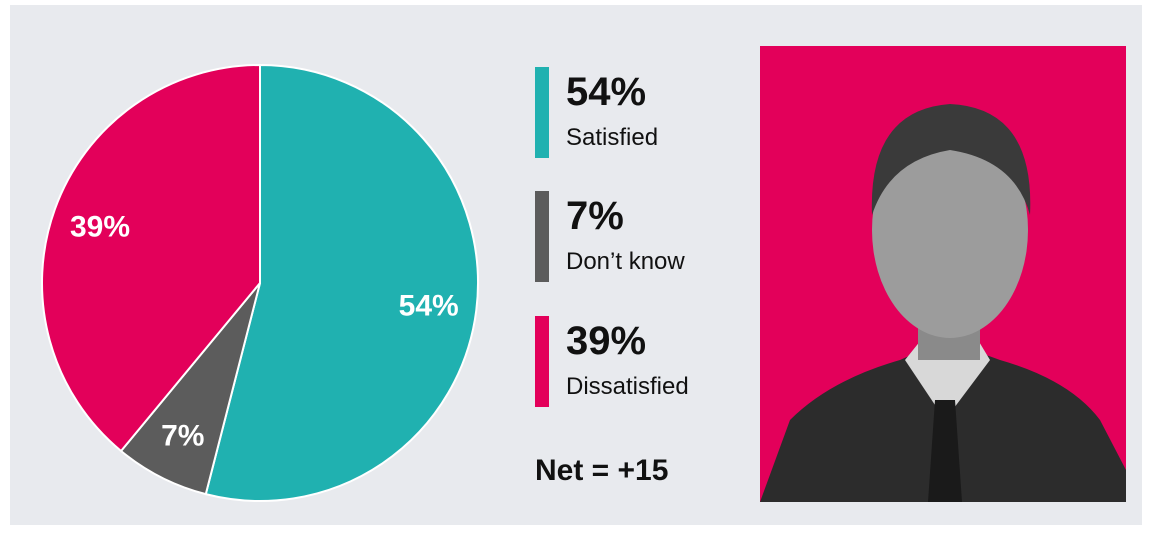  Describe the element at coordinates (606, 341) in the screenshot. I see `legend-value: 39%` at that location.